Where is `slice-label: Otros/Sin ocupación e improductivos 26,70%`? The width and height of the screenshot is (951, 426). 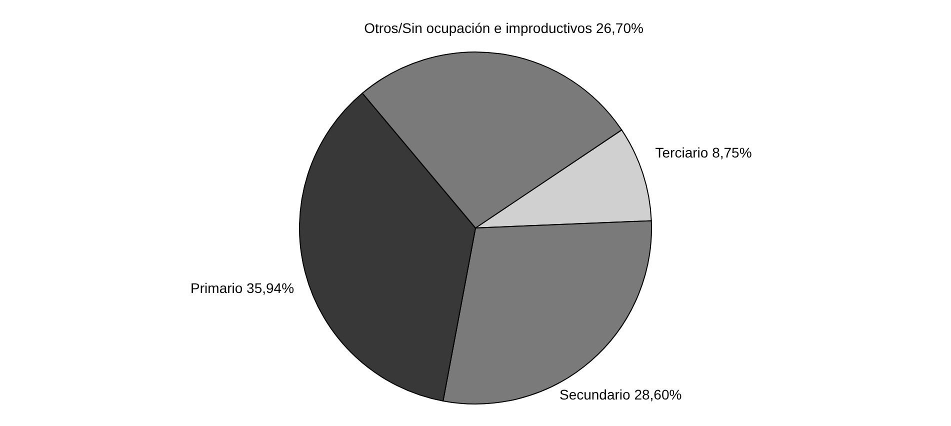 slice-label: Otros/Sin ocupación e improductivos 26,70% is located at coordinates (504, 28).